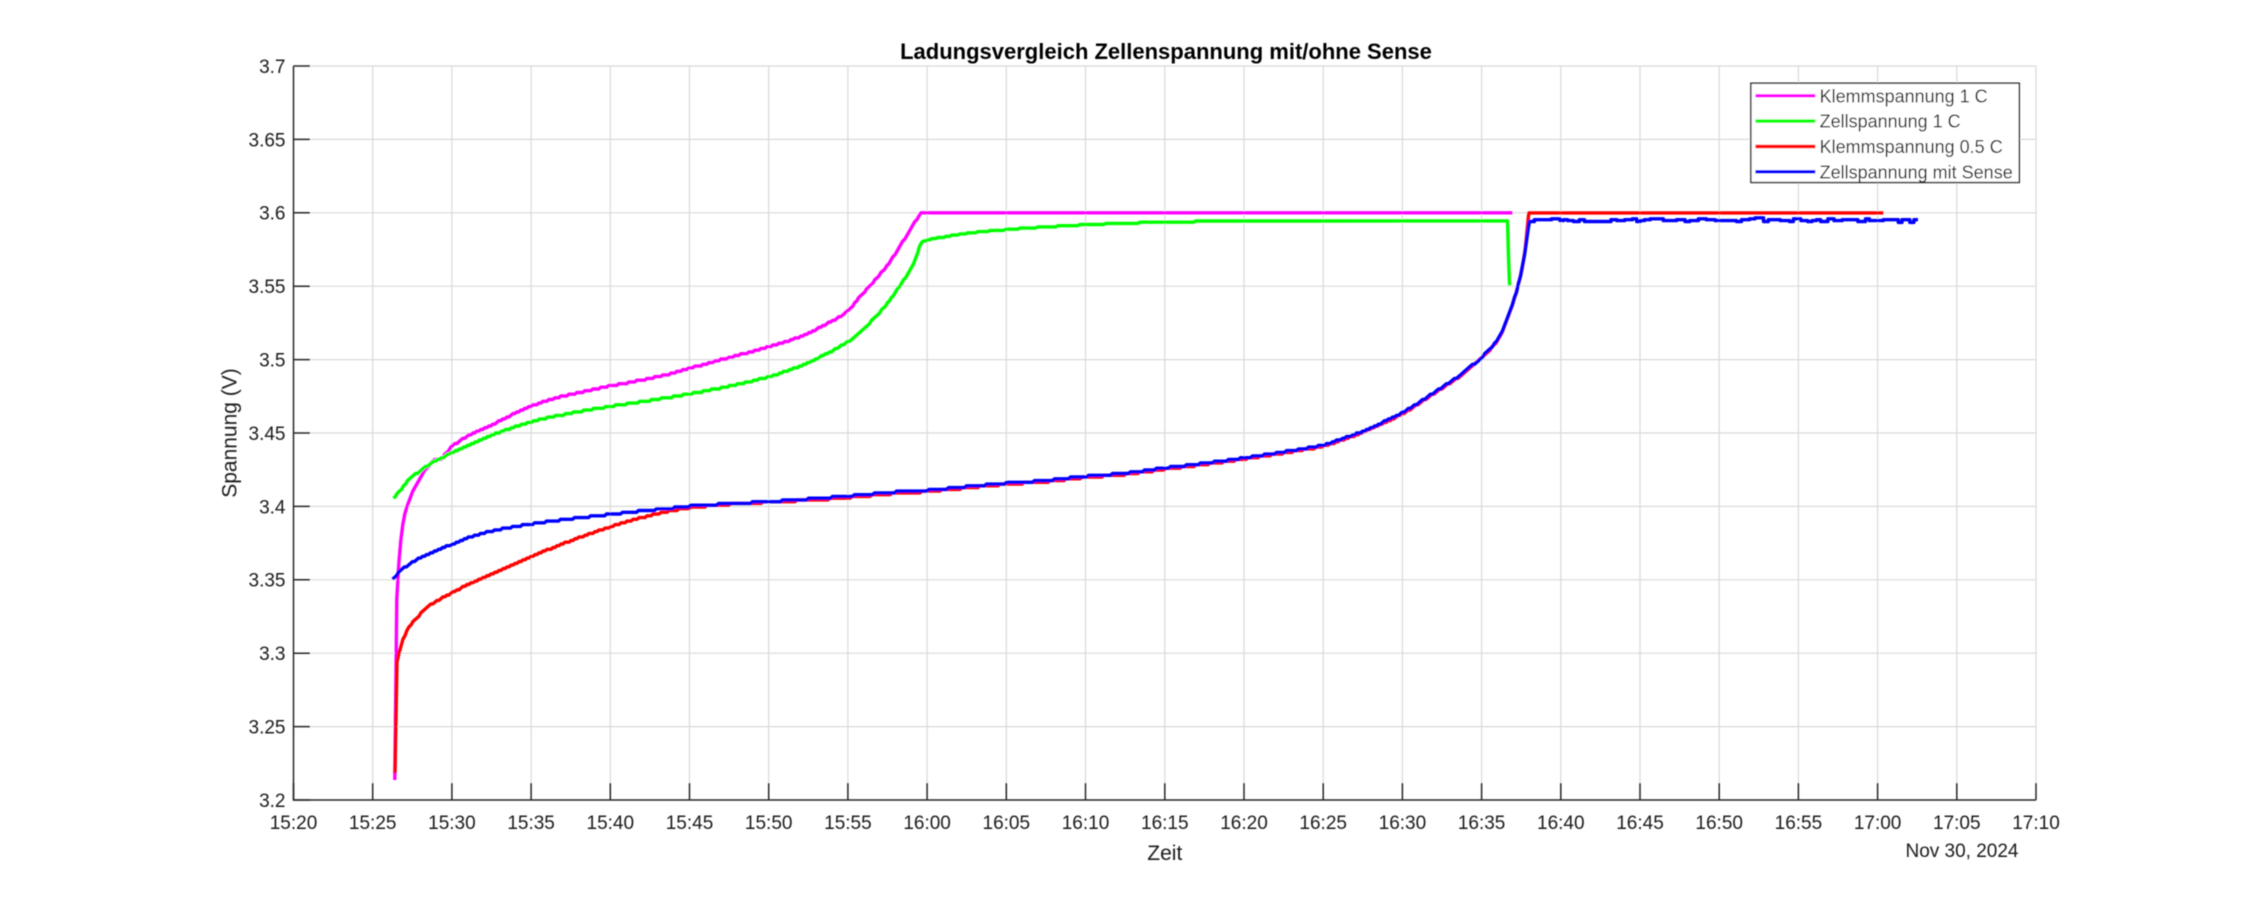 The height and width of the screenshot is (905, 2250). Describe the element at coordinates (1719, 823) in the screenshot. I see `svg-text: 16:50` at that location.